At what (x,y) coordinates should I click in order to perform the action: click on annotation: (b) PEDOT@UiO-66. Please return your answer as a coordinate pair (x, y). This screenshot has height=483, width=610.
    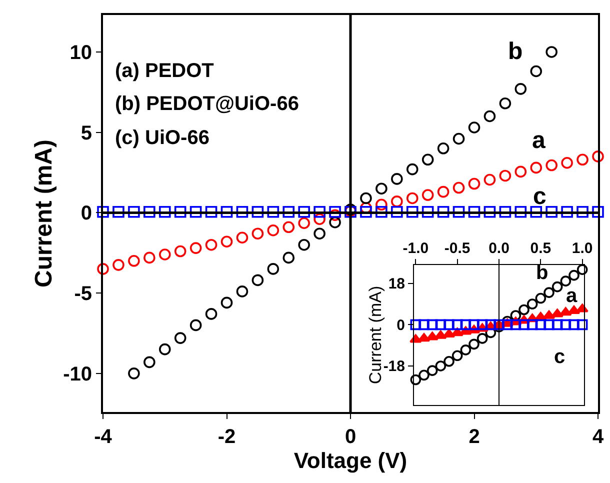
    Looking at the image, I should click on (207, 104).